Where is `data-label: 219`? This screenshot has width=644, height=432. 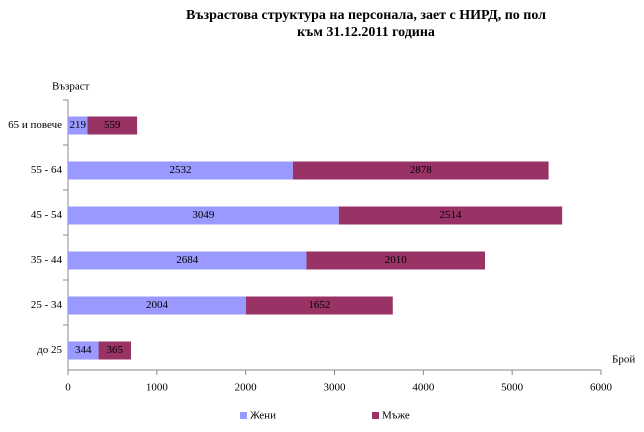
data-label: 219 is located at coordinates (77, 125).